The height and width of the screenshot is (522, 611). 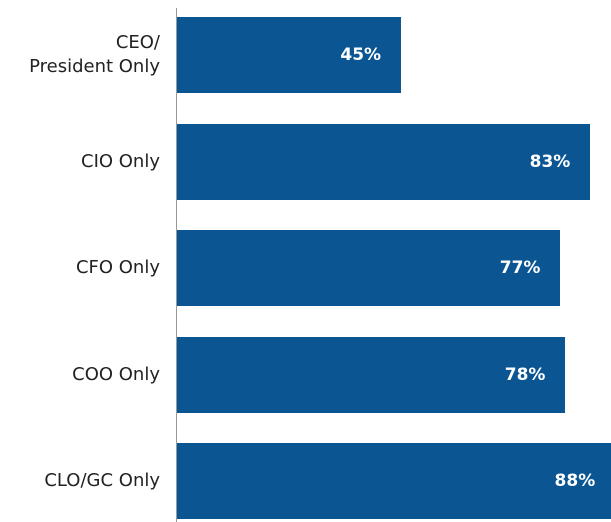 I want to click on value-label: 45%, so click(x=361, y=55).